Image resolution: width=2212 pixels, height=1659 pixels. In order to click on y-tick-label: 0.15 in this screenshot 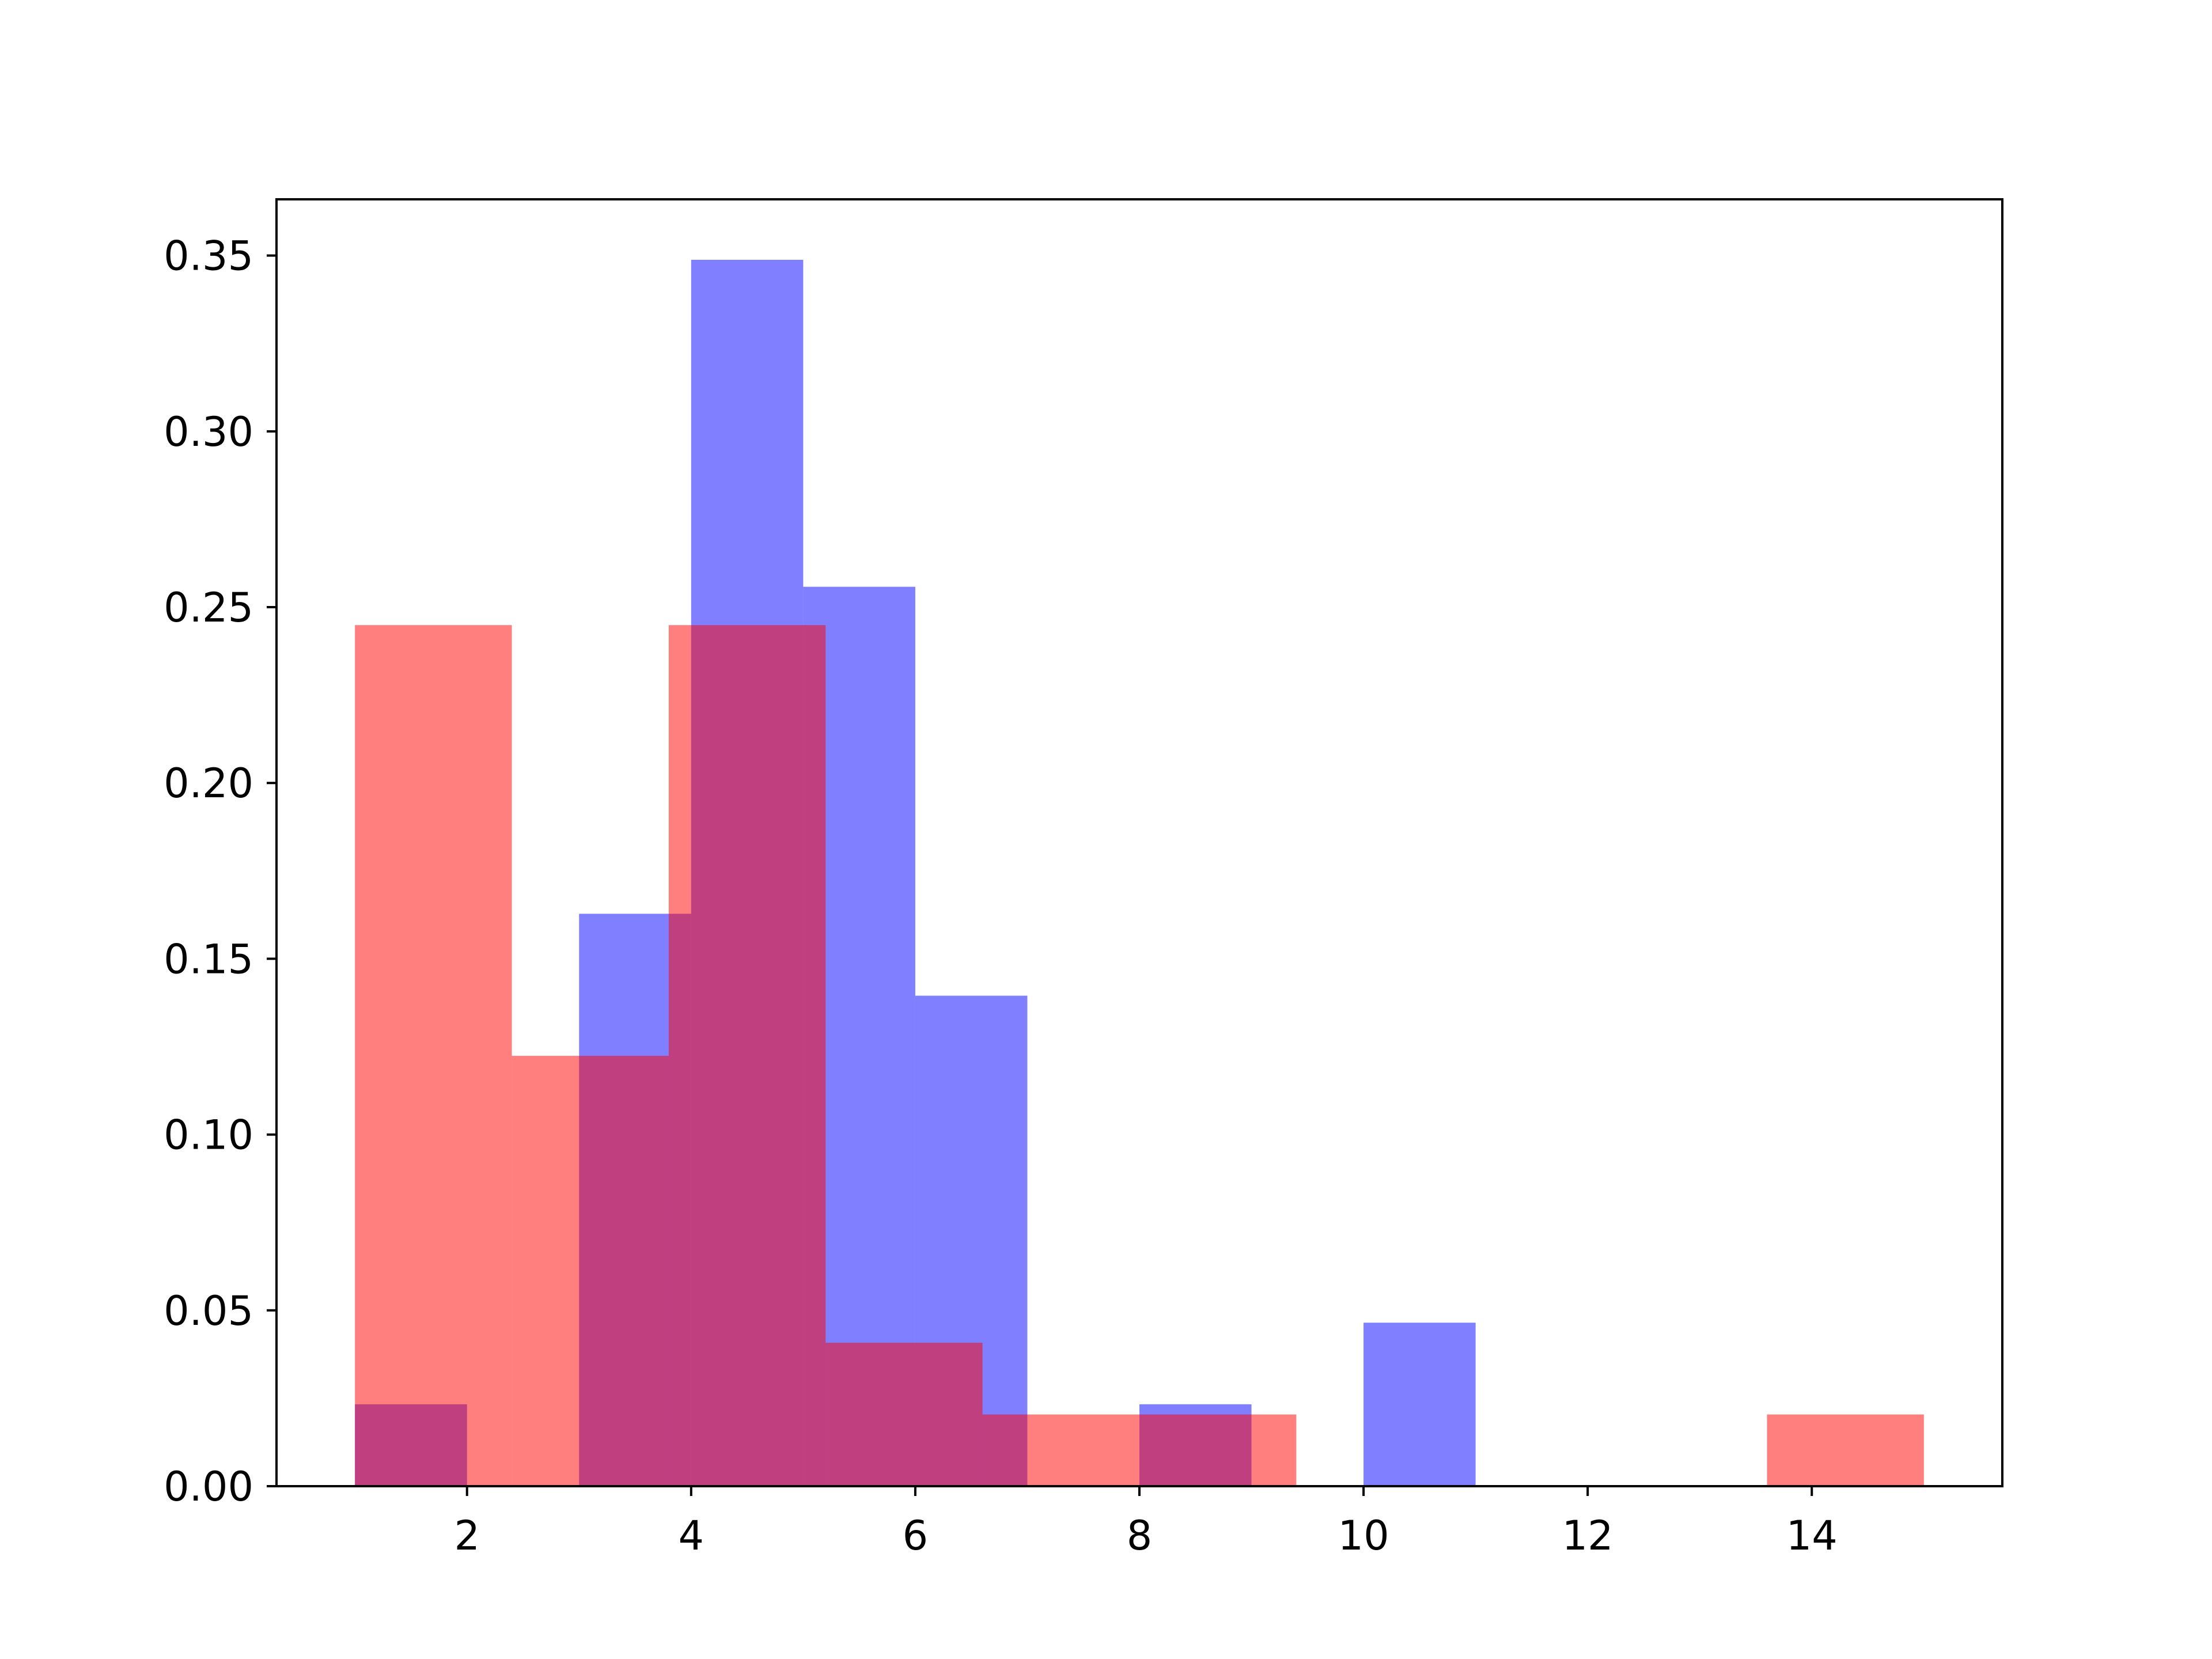, I will do `click(208, 959)`.